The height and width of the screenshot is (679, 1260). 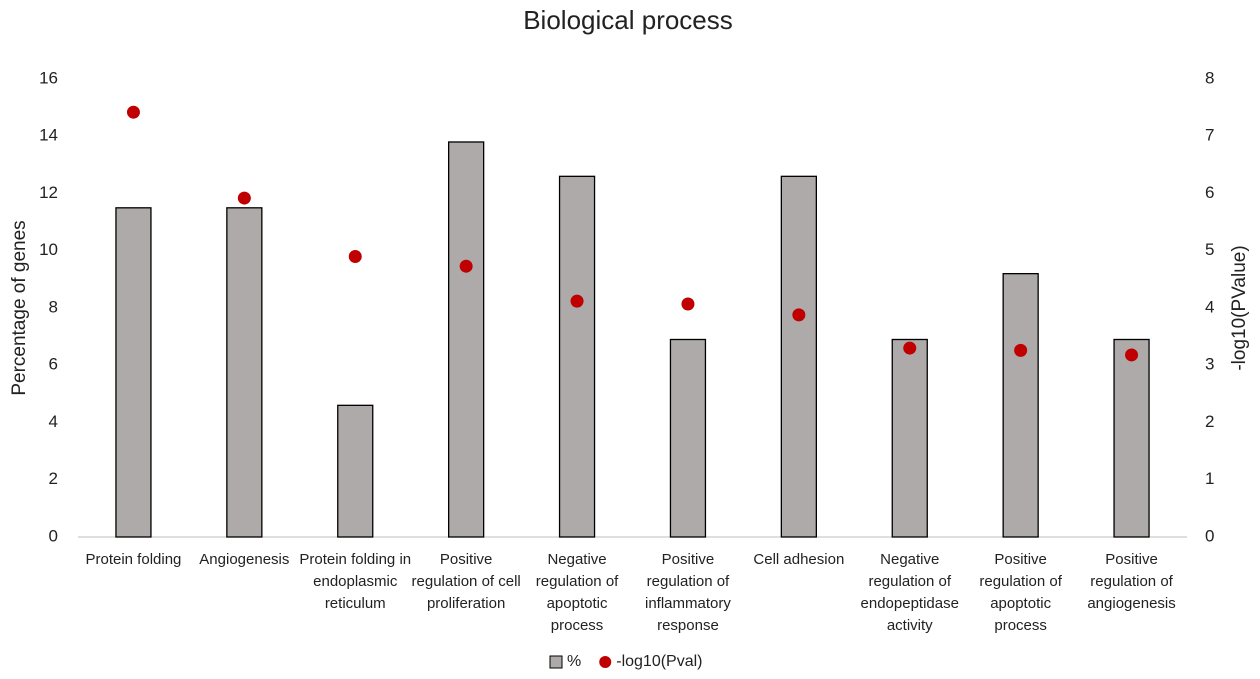 What do you see at coordinates (244, 559) in the screenshot?
I see `x-tick-label: Angiogenesis` at bounding box center [244, 559].